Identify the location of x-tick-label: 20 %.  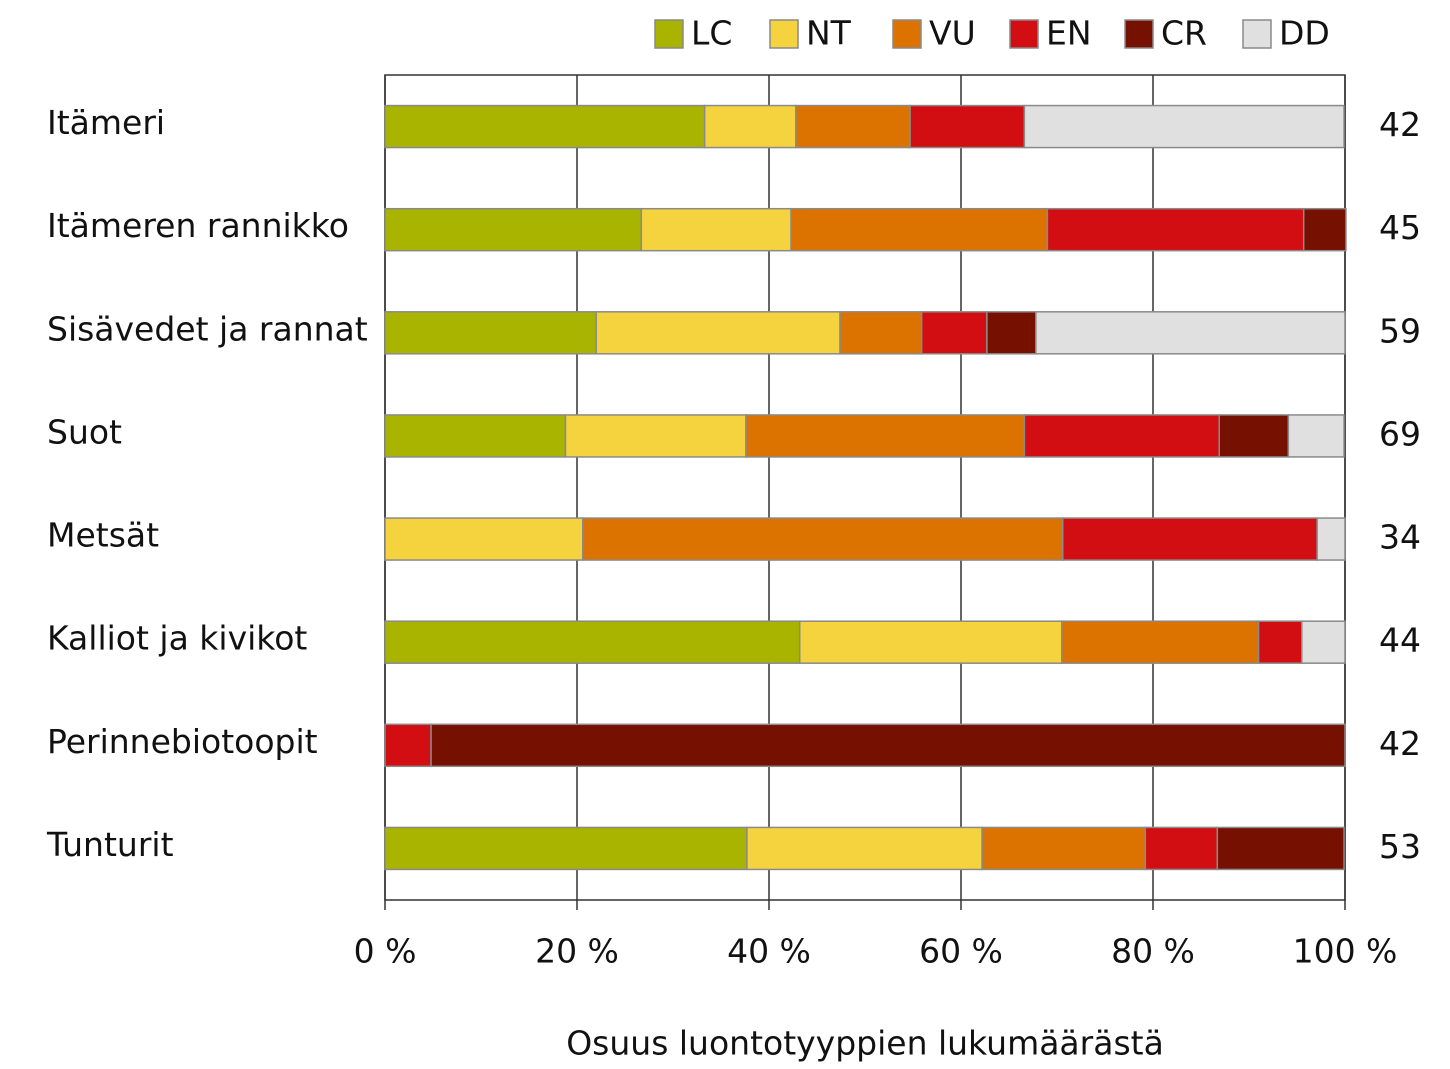
(577, 951).